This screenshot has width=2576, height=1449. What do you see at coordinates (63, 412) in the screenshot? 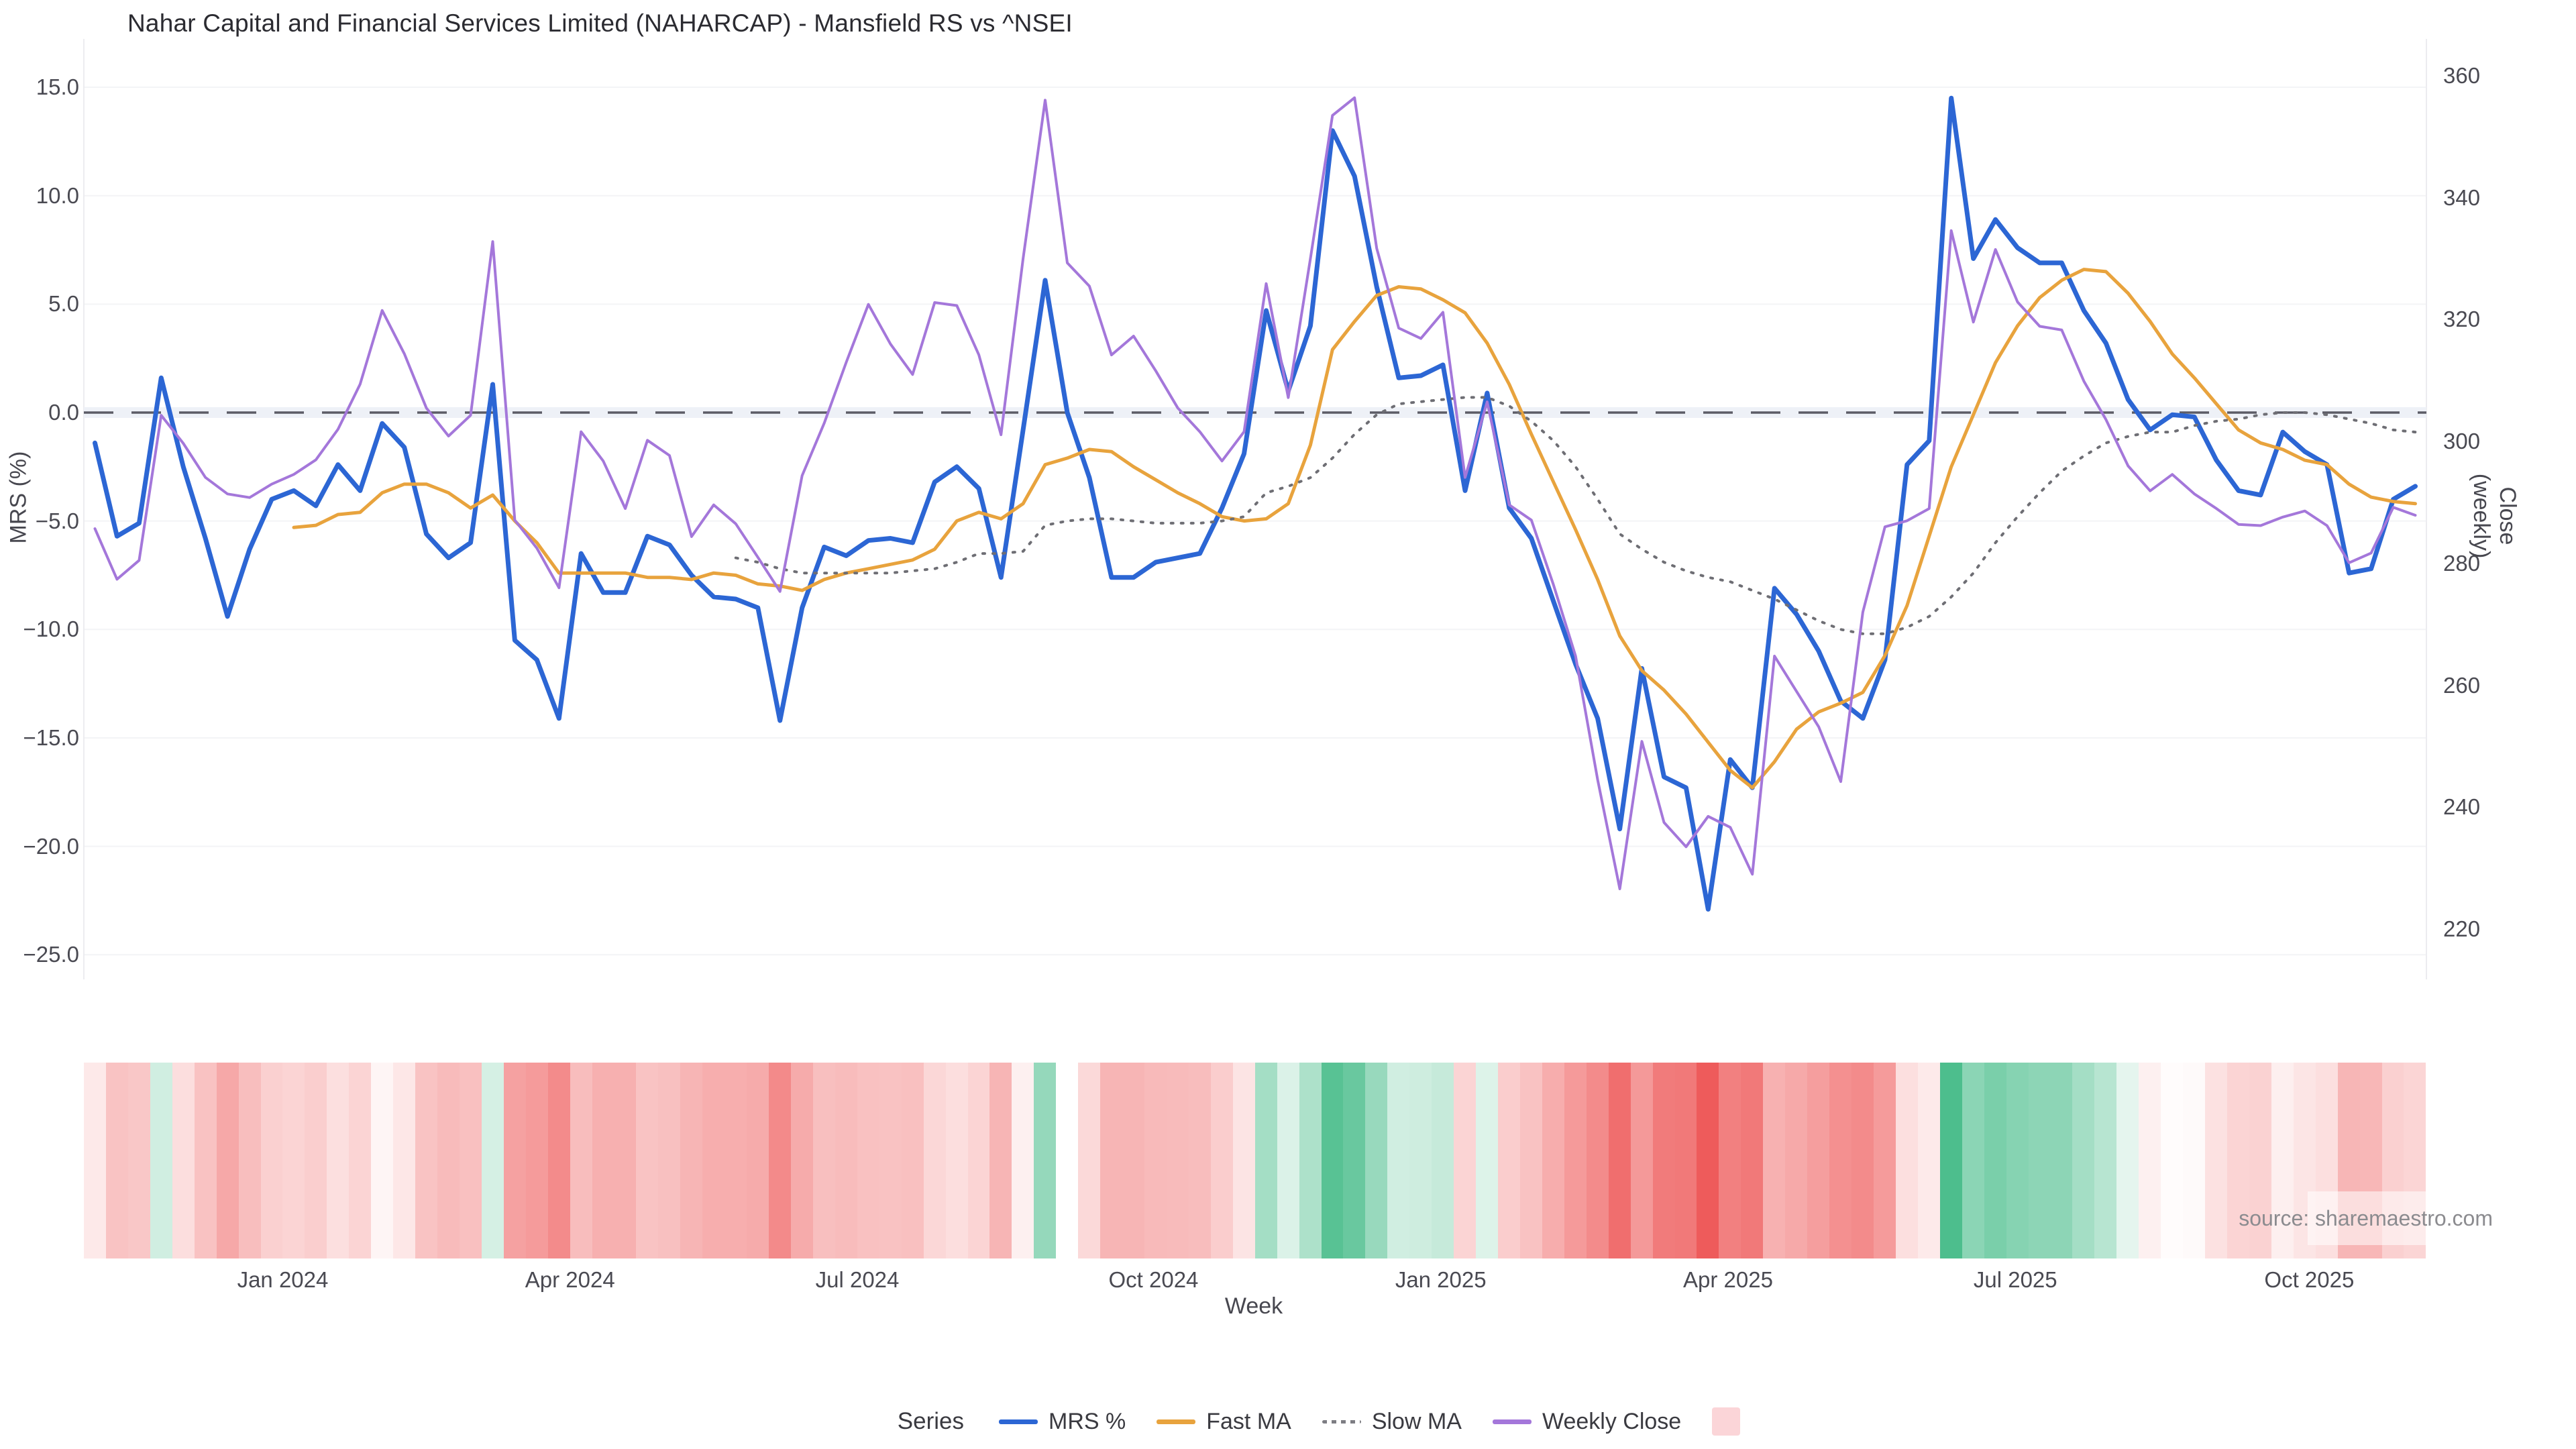
I see `left-tick-label: 0.0` at bounding box center [63, 412].